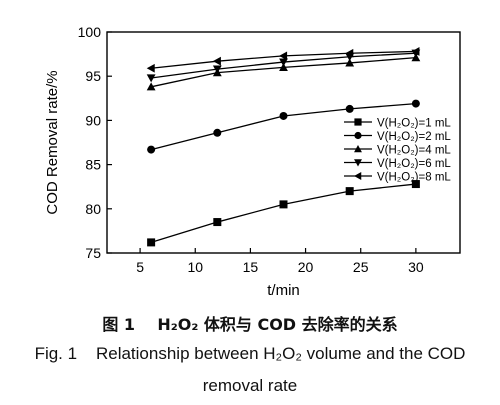 This screenshot has height=405, width=500. What do you see at coordinates (283, 290) in the screenshot?
I see `x-axis-label: t/min` at bounding box center [283, 290].